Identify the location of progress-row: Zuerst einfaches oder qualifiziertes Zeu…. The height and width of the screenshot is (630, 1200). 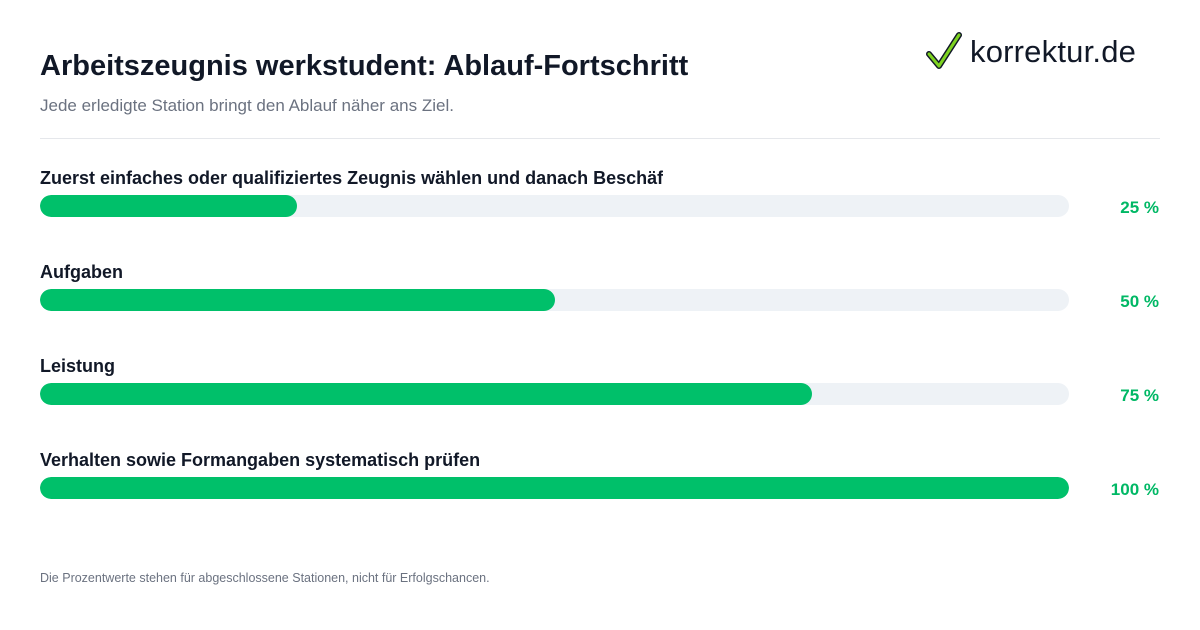
(600, 203).